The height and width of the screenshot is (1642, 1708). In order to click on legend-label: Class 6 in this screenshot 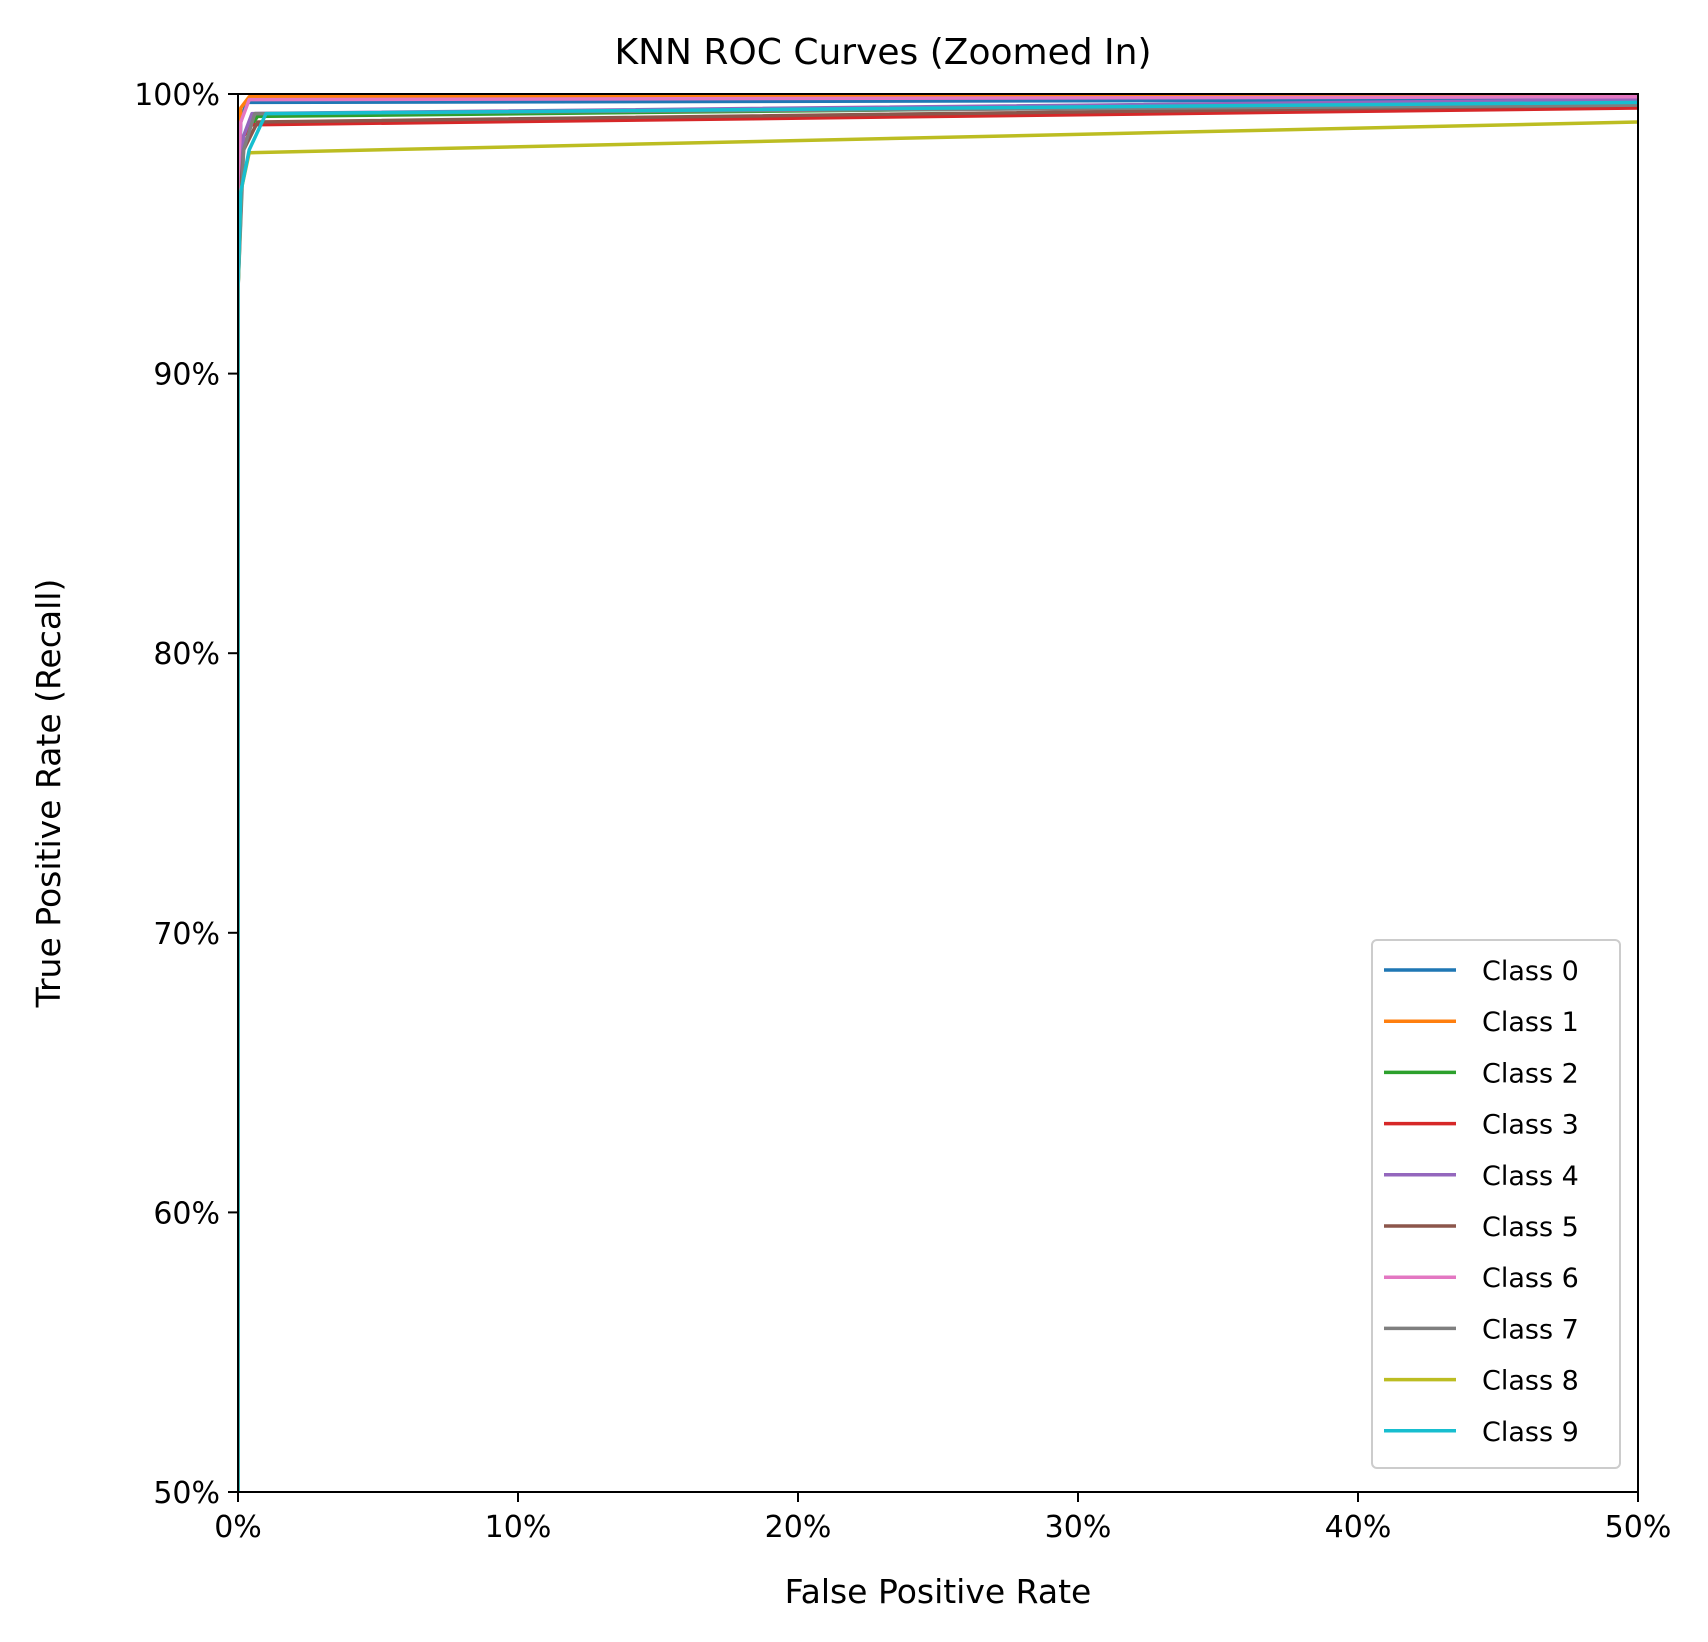, I will do `click(1530, 1278)`.